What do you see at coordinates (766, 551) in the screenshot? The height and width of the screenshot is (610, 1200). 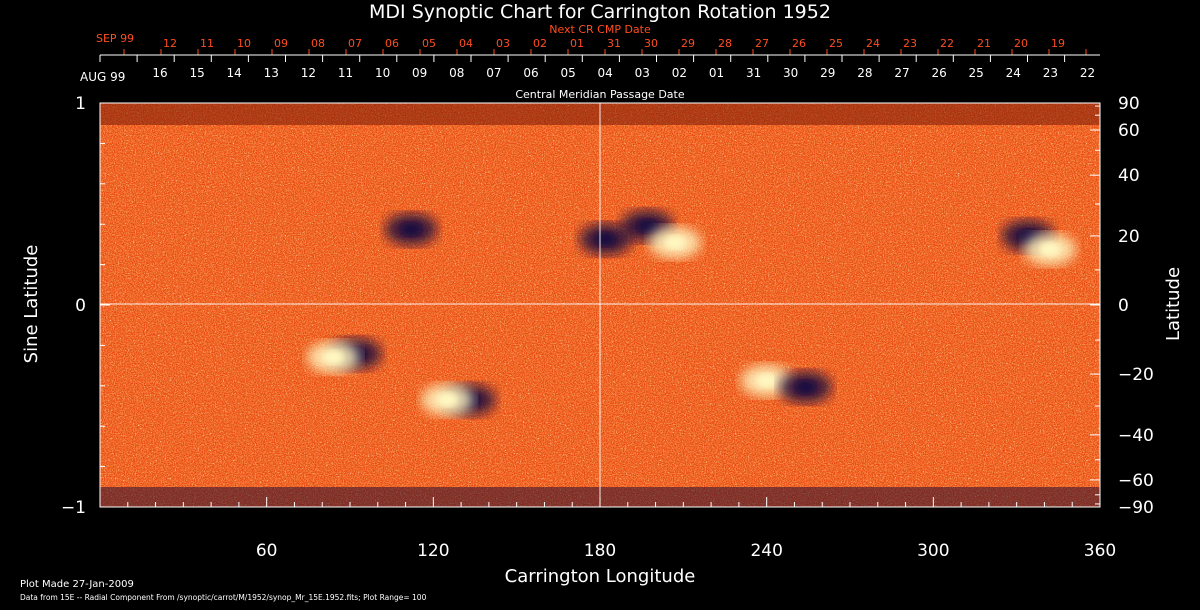 I see `bottom-tick-label: 240` at bounding box center [766, 551].